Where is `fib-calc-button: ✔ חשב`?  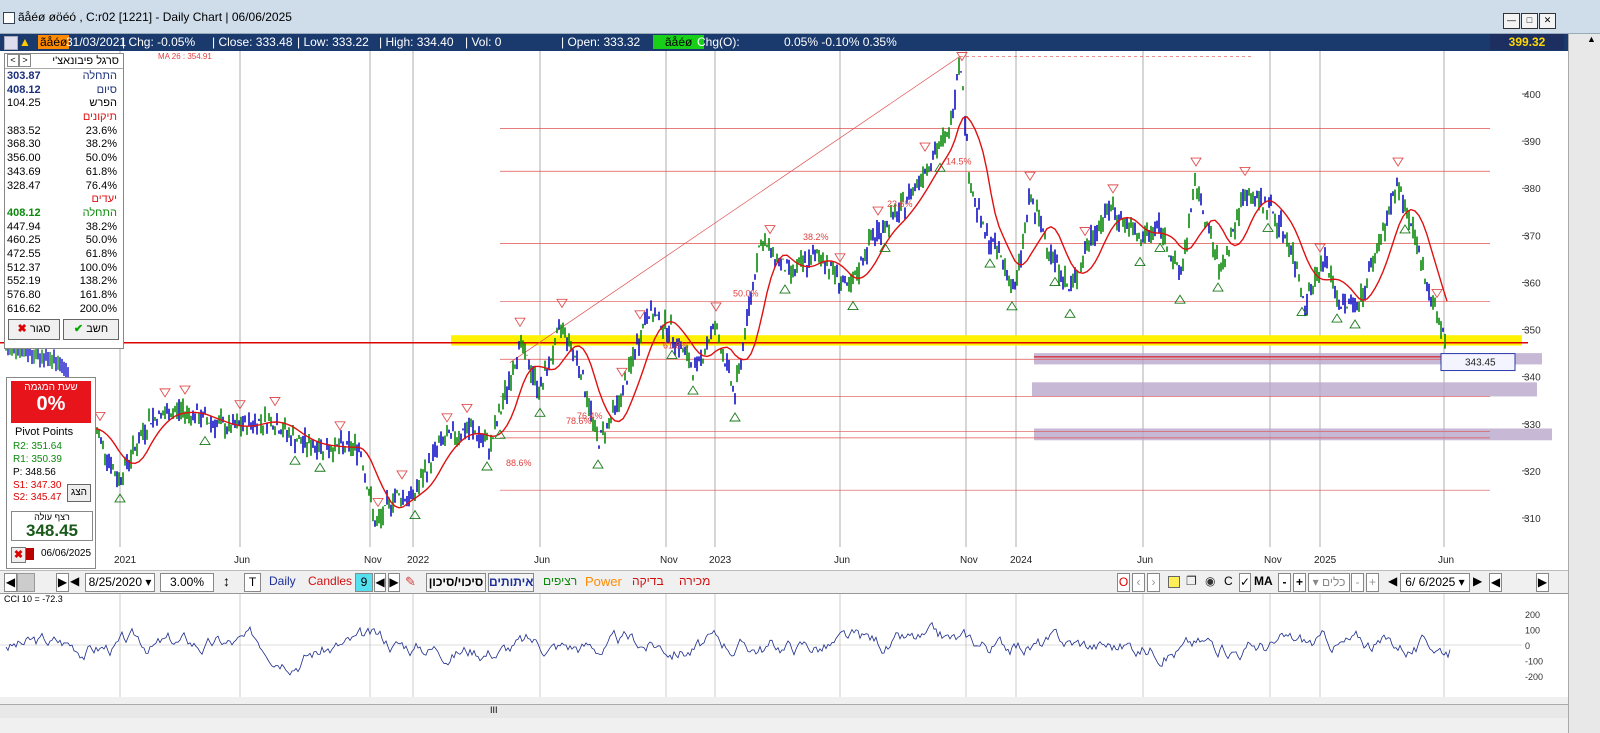 fib-calc-button: ✔ חשב is located at coordinates (91, 329).